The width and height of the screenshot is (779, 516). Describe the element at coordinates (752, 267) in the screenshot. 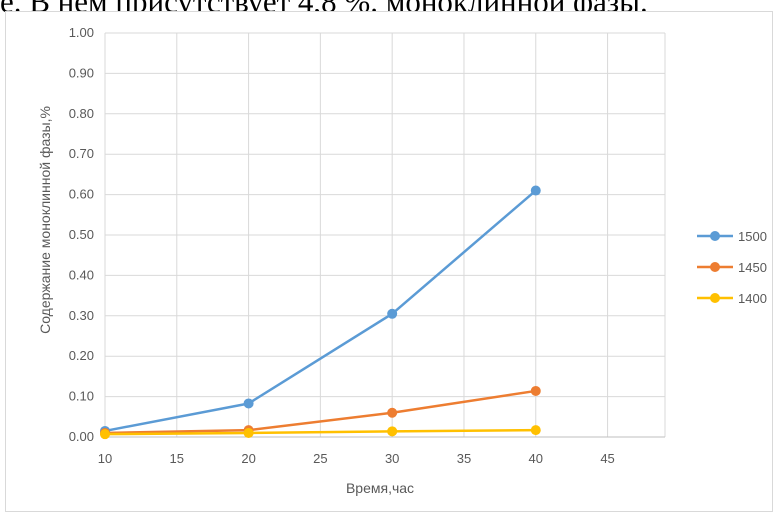

I see `legend-label-1450: 1450` at that location.